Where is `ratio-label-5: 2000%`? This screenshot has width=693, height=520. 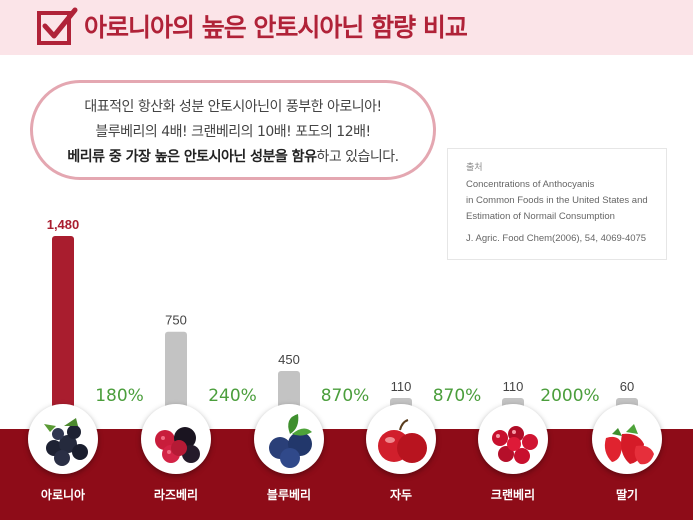 ratio-label-5: 2000% is located at coordinates (570, 396).